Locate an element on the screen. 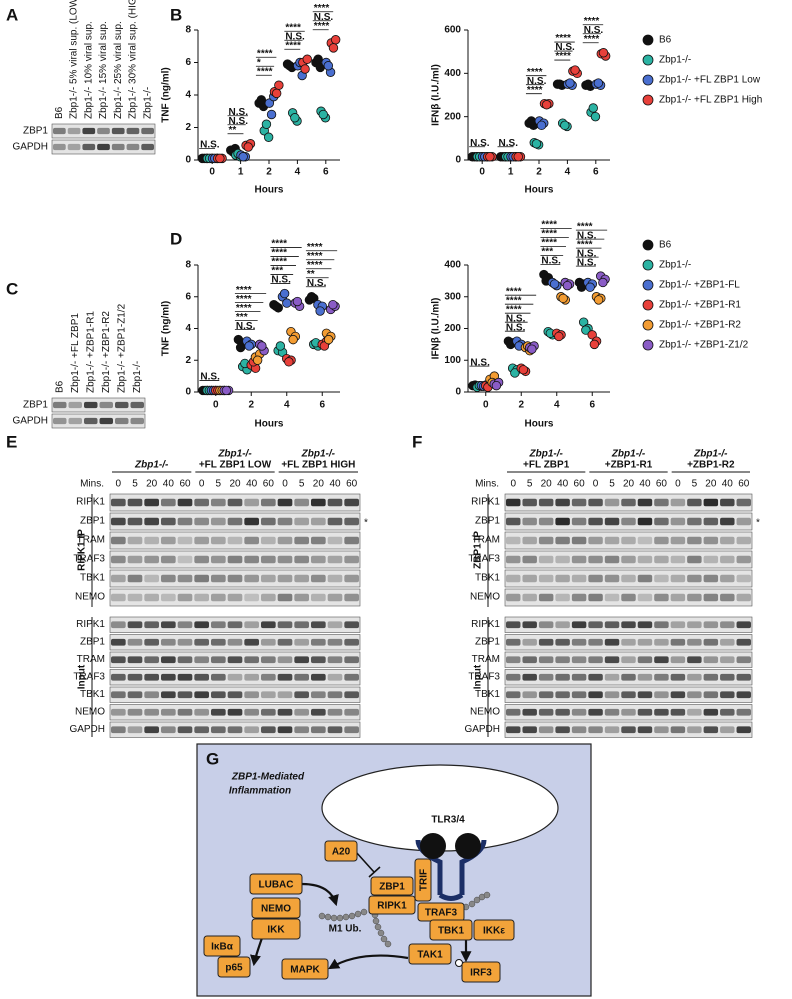 The height and width of the screenshot is (999, 792). row-label: RIPK1 is located at coordinates (90, 502).